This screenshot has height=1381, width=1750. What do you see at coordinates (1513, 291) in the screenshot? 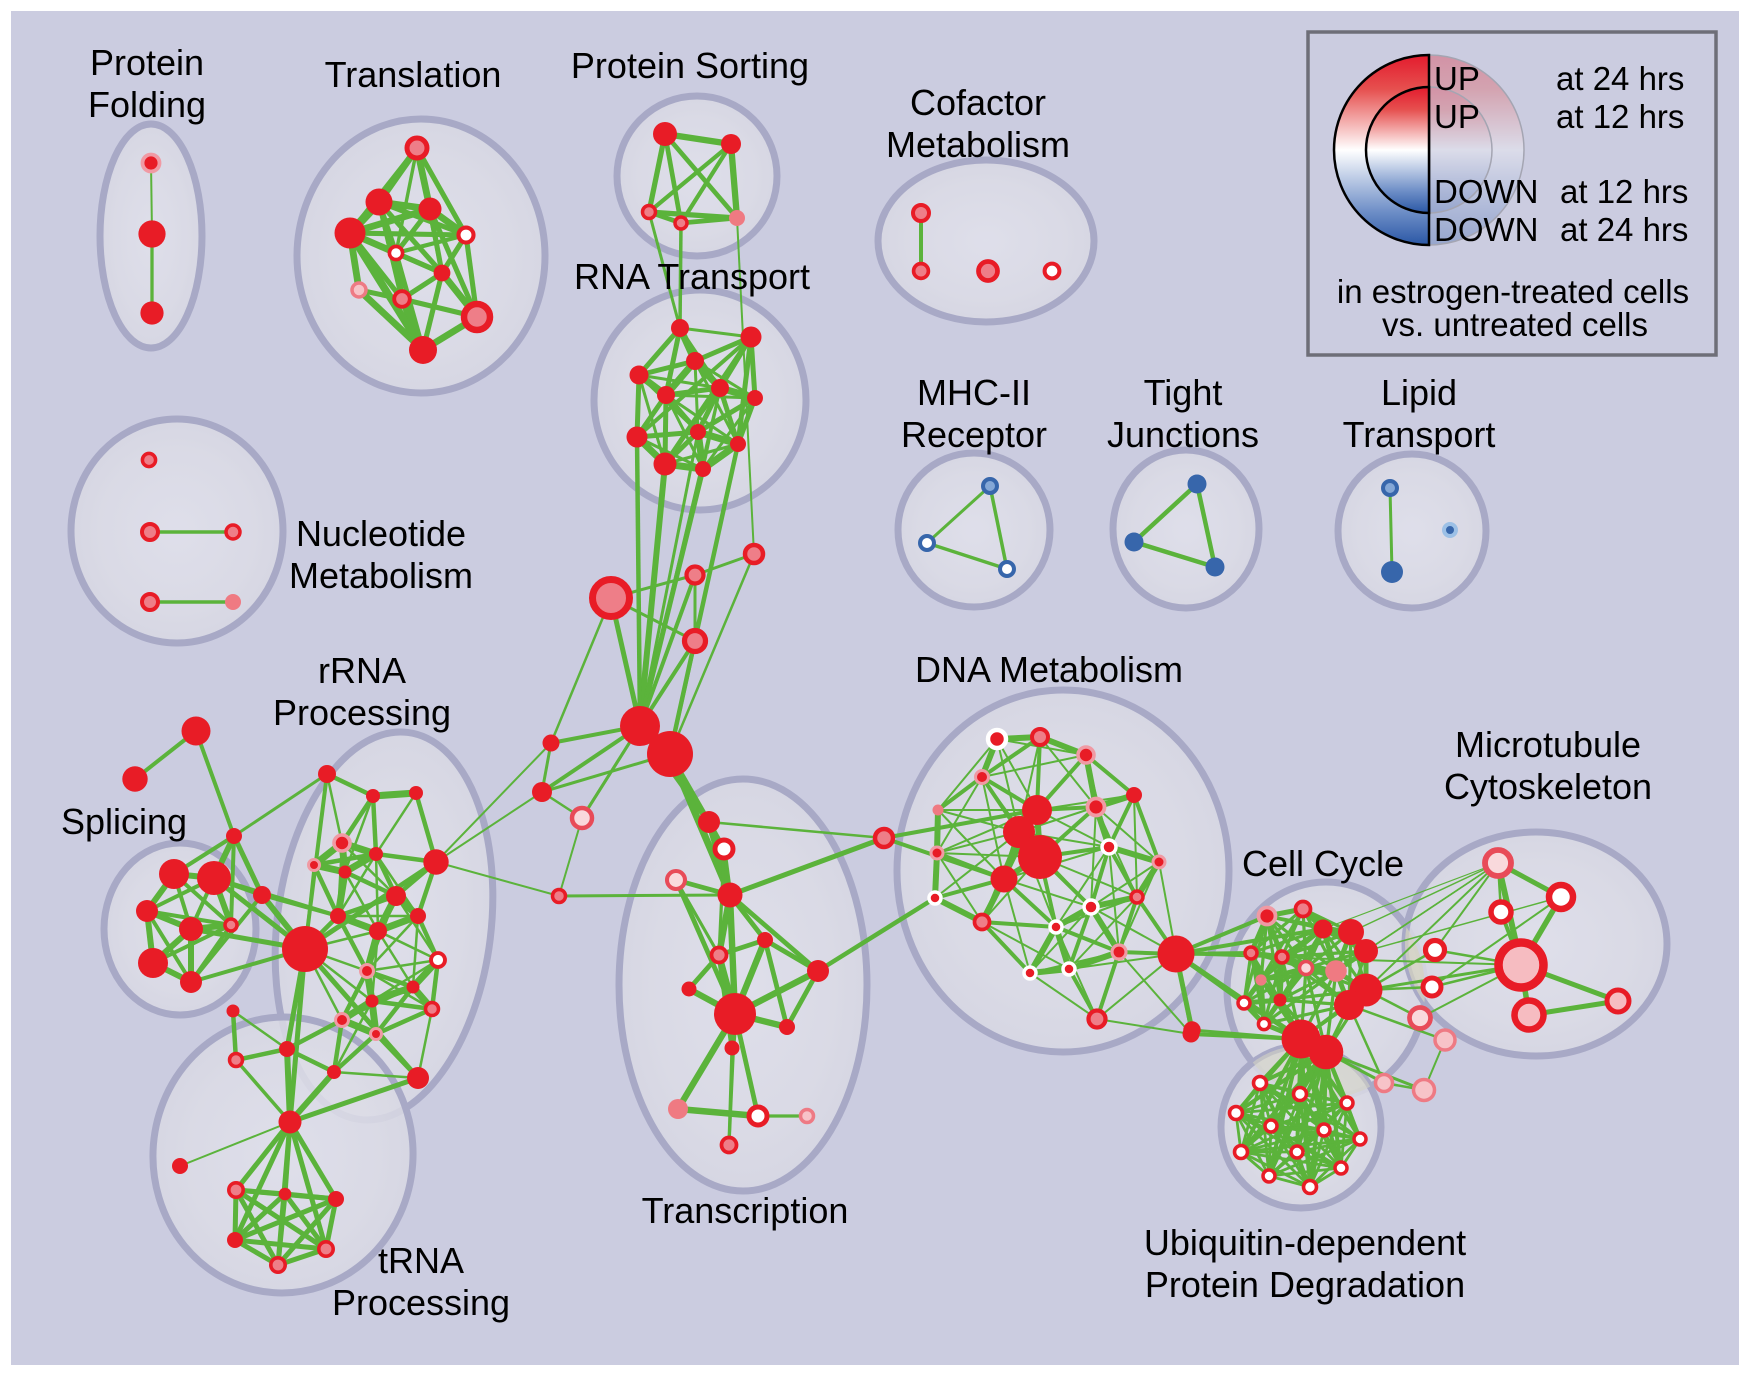
I see `svg-text: in estrogen-treated cells` at bounding box center [1513, 291].